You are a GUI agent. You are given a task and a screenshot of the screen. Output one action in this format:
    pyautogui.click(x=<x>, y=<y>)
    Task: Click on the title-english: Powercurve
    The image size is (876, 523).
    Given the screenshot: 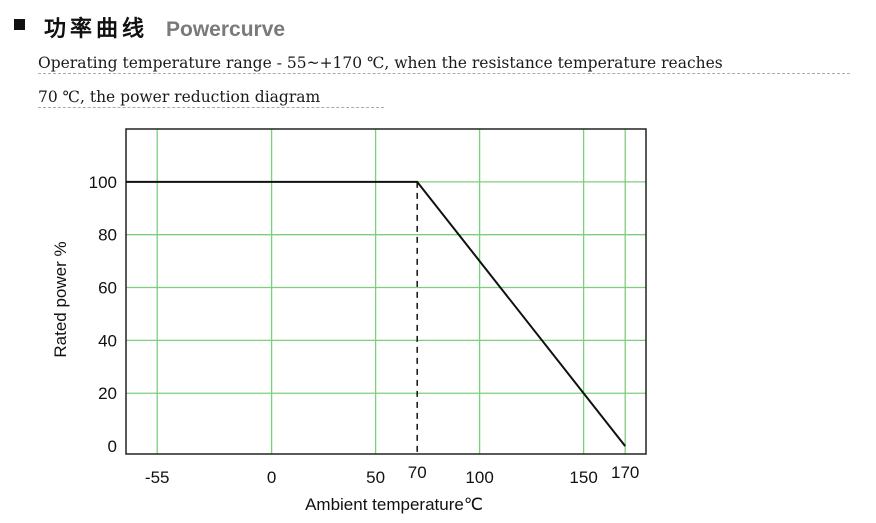 What is the action you would take?
    pyautogui.click(x=226, y=29)
    